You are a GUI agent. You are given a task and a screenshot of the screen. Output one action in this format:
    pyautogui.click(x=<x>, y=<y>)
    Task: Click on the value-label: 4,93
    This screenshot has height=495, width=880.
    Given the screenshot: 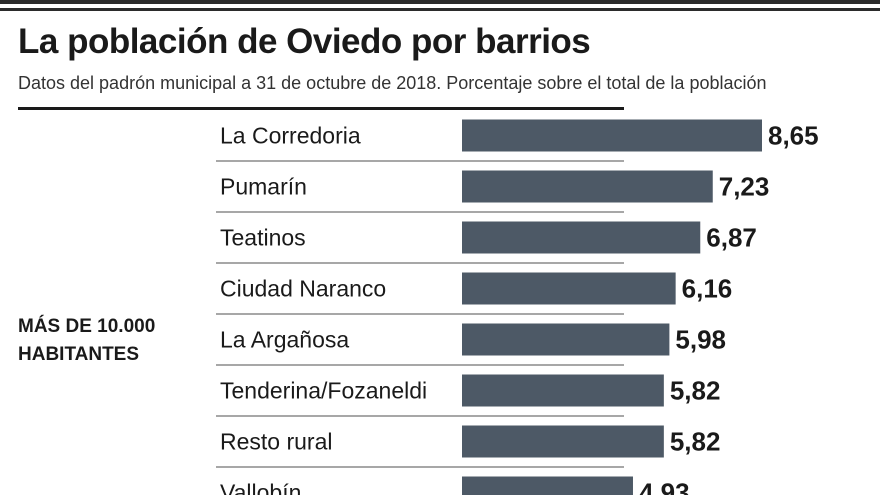 What is the action you would take?
    pyautogui.click(x=664, y=486)
    